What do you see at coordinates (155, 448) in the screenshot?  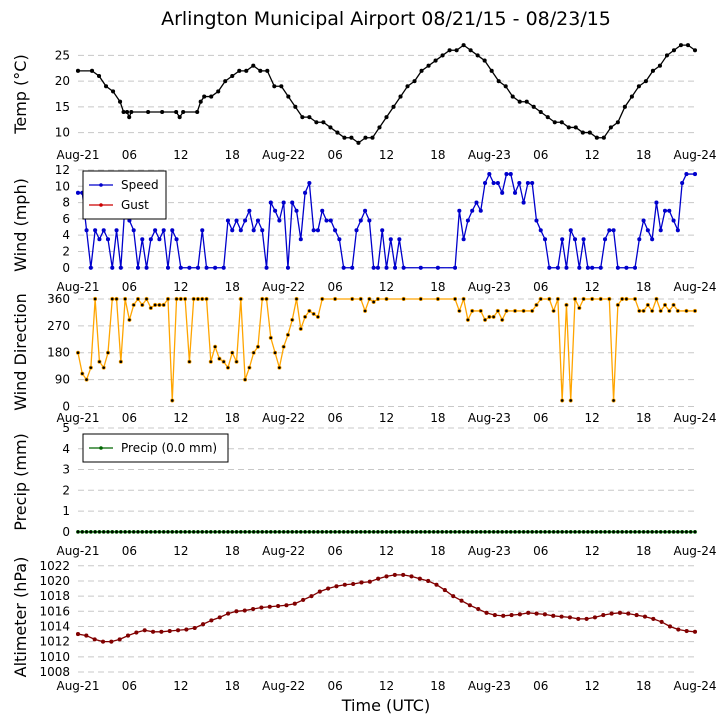 I see `legend-precip: Precip (0.0 mm)` at bounding box center [155, 448].